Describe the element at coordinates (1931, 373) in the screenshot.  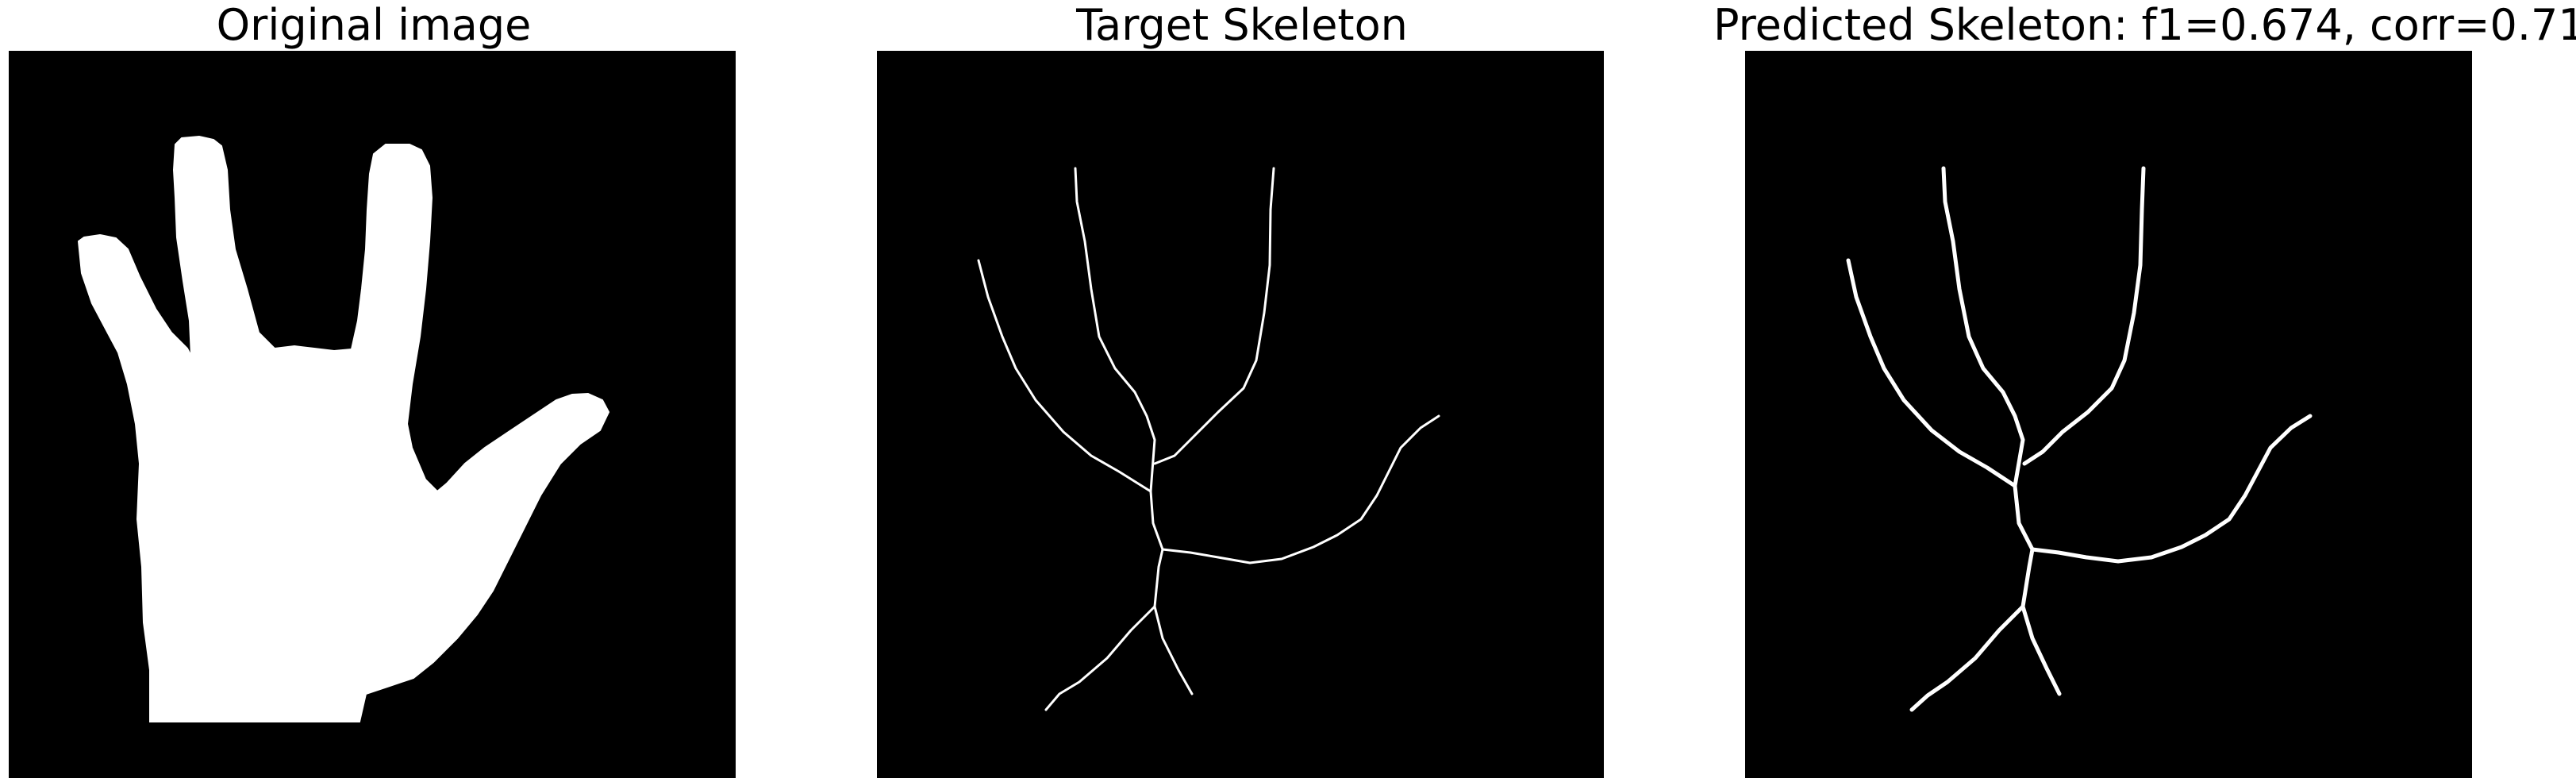
I see `predicted-pinky-branch` at that location.